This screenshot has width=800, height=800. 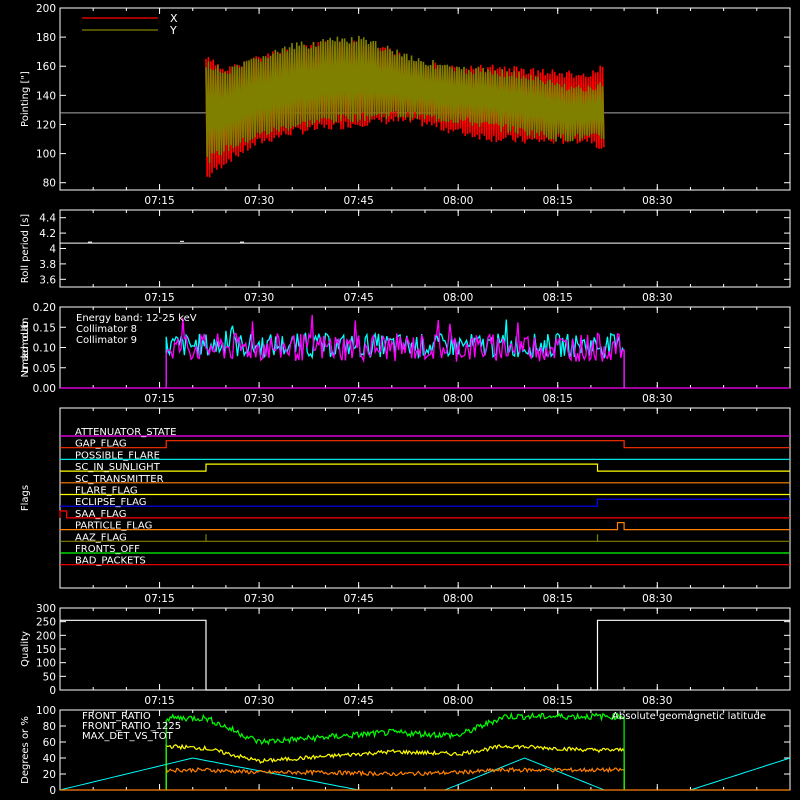 I want to click on y-tick-label: 50, so click(x=49, y=677).